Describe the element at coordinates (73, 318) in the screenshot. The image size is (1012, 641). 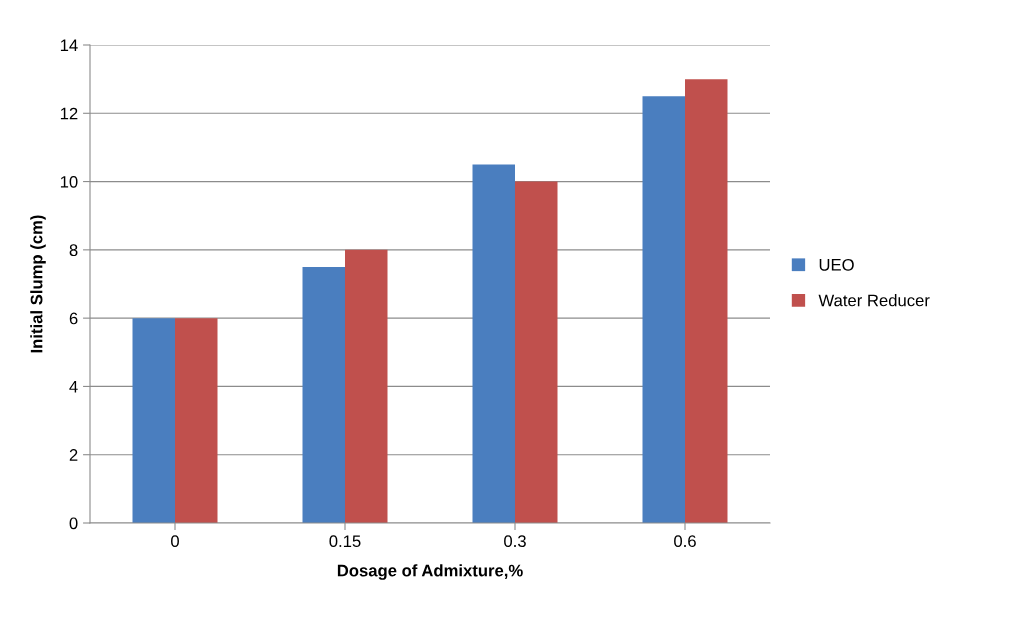
I see `y-tick-label: 6` at that location.